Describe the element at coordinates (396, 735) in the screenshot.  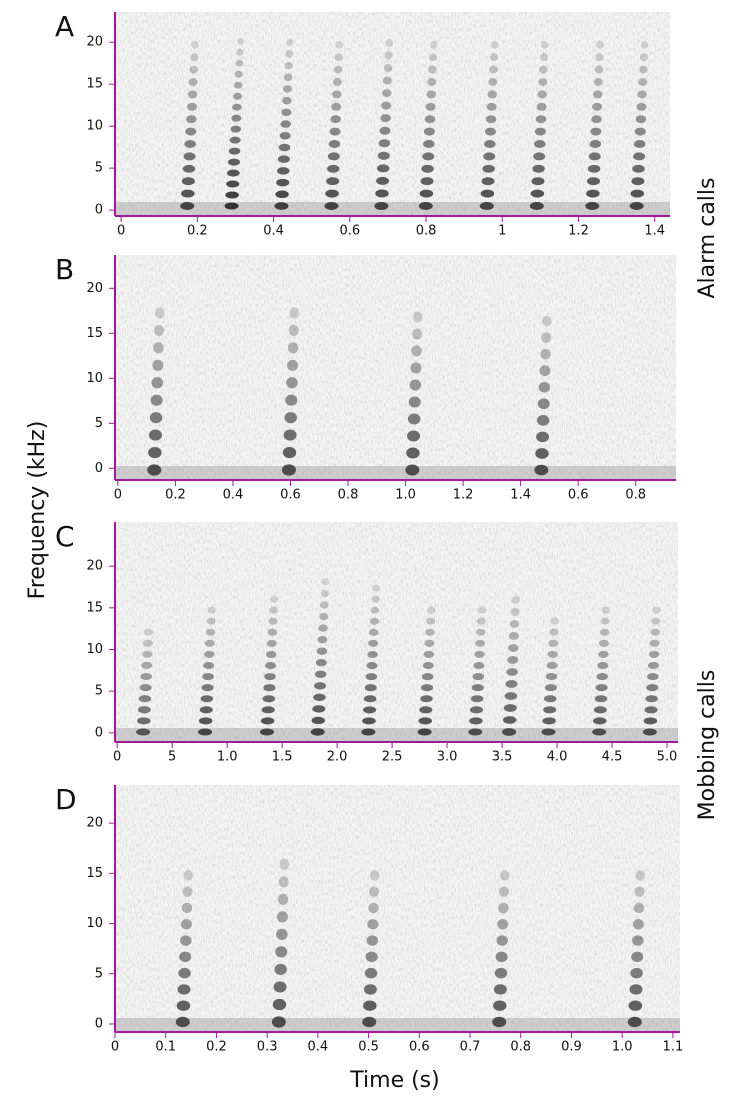
I see `low-frequency-band` at that location.